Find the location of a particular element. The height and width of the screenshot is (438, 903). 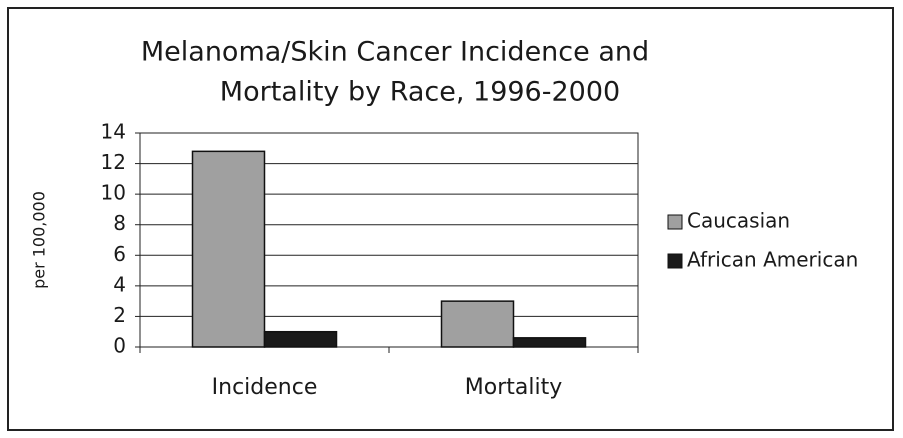

y-axis-label: per 100,000 is located at coordinates (39, 240).